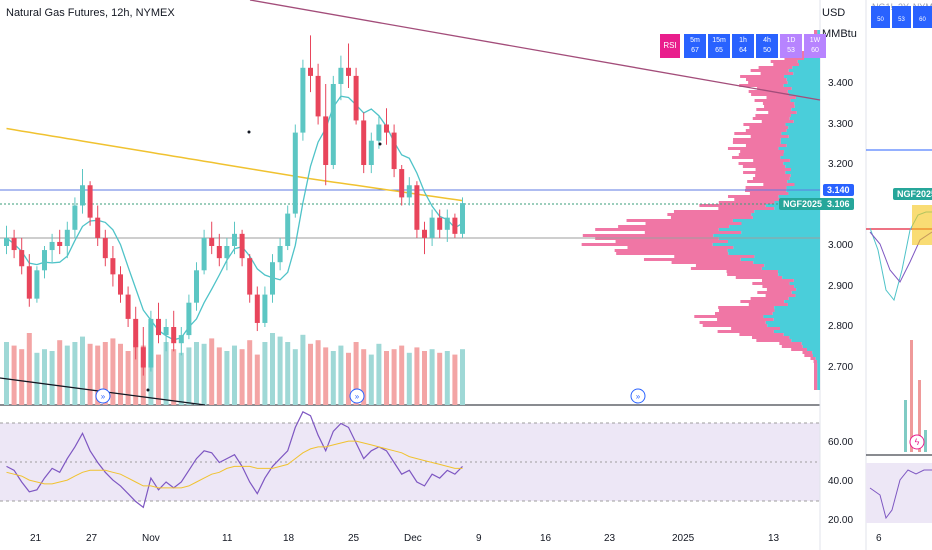 This screenshot has width=932, height=550. Describe the element at coordinates (880, 17) in the screenshot. I see `mini-tag: 50` at that location.